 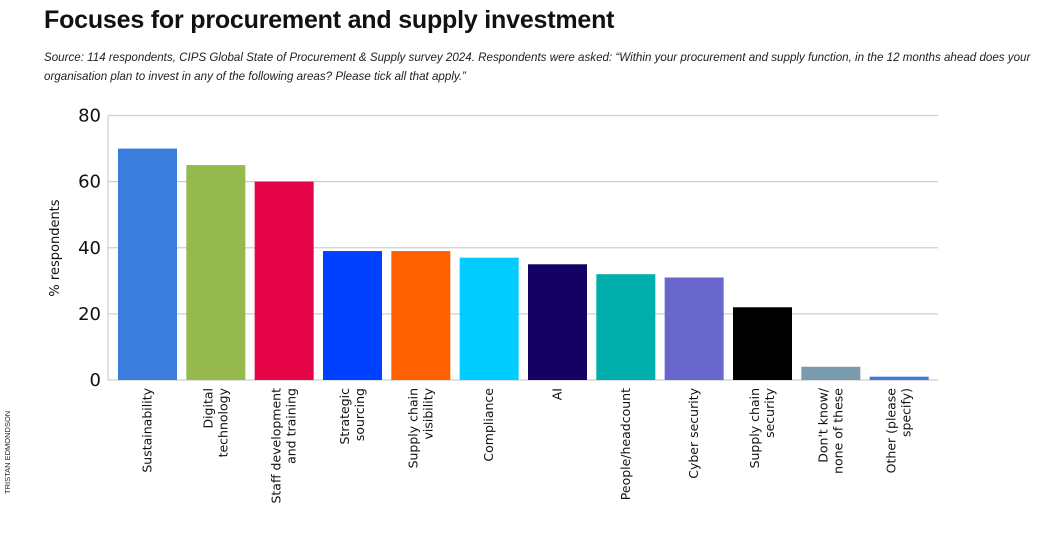 I want to click on x-tick-label: security, so click(x=769, y=412).